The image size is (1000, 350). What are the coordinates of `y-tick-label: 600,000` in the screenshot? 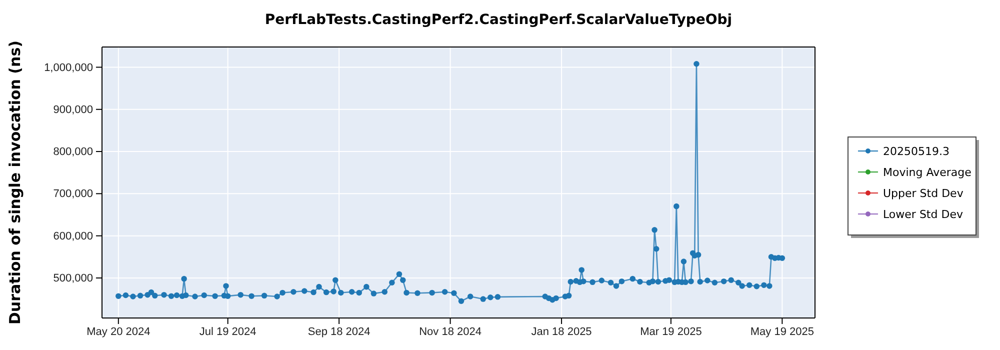 It's located at (73, 236).